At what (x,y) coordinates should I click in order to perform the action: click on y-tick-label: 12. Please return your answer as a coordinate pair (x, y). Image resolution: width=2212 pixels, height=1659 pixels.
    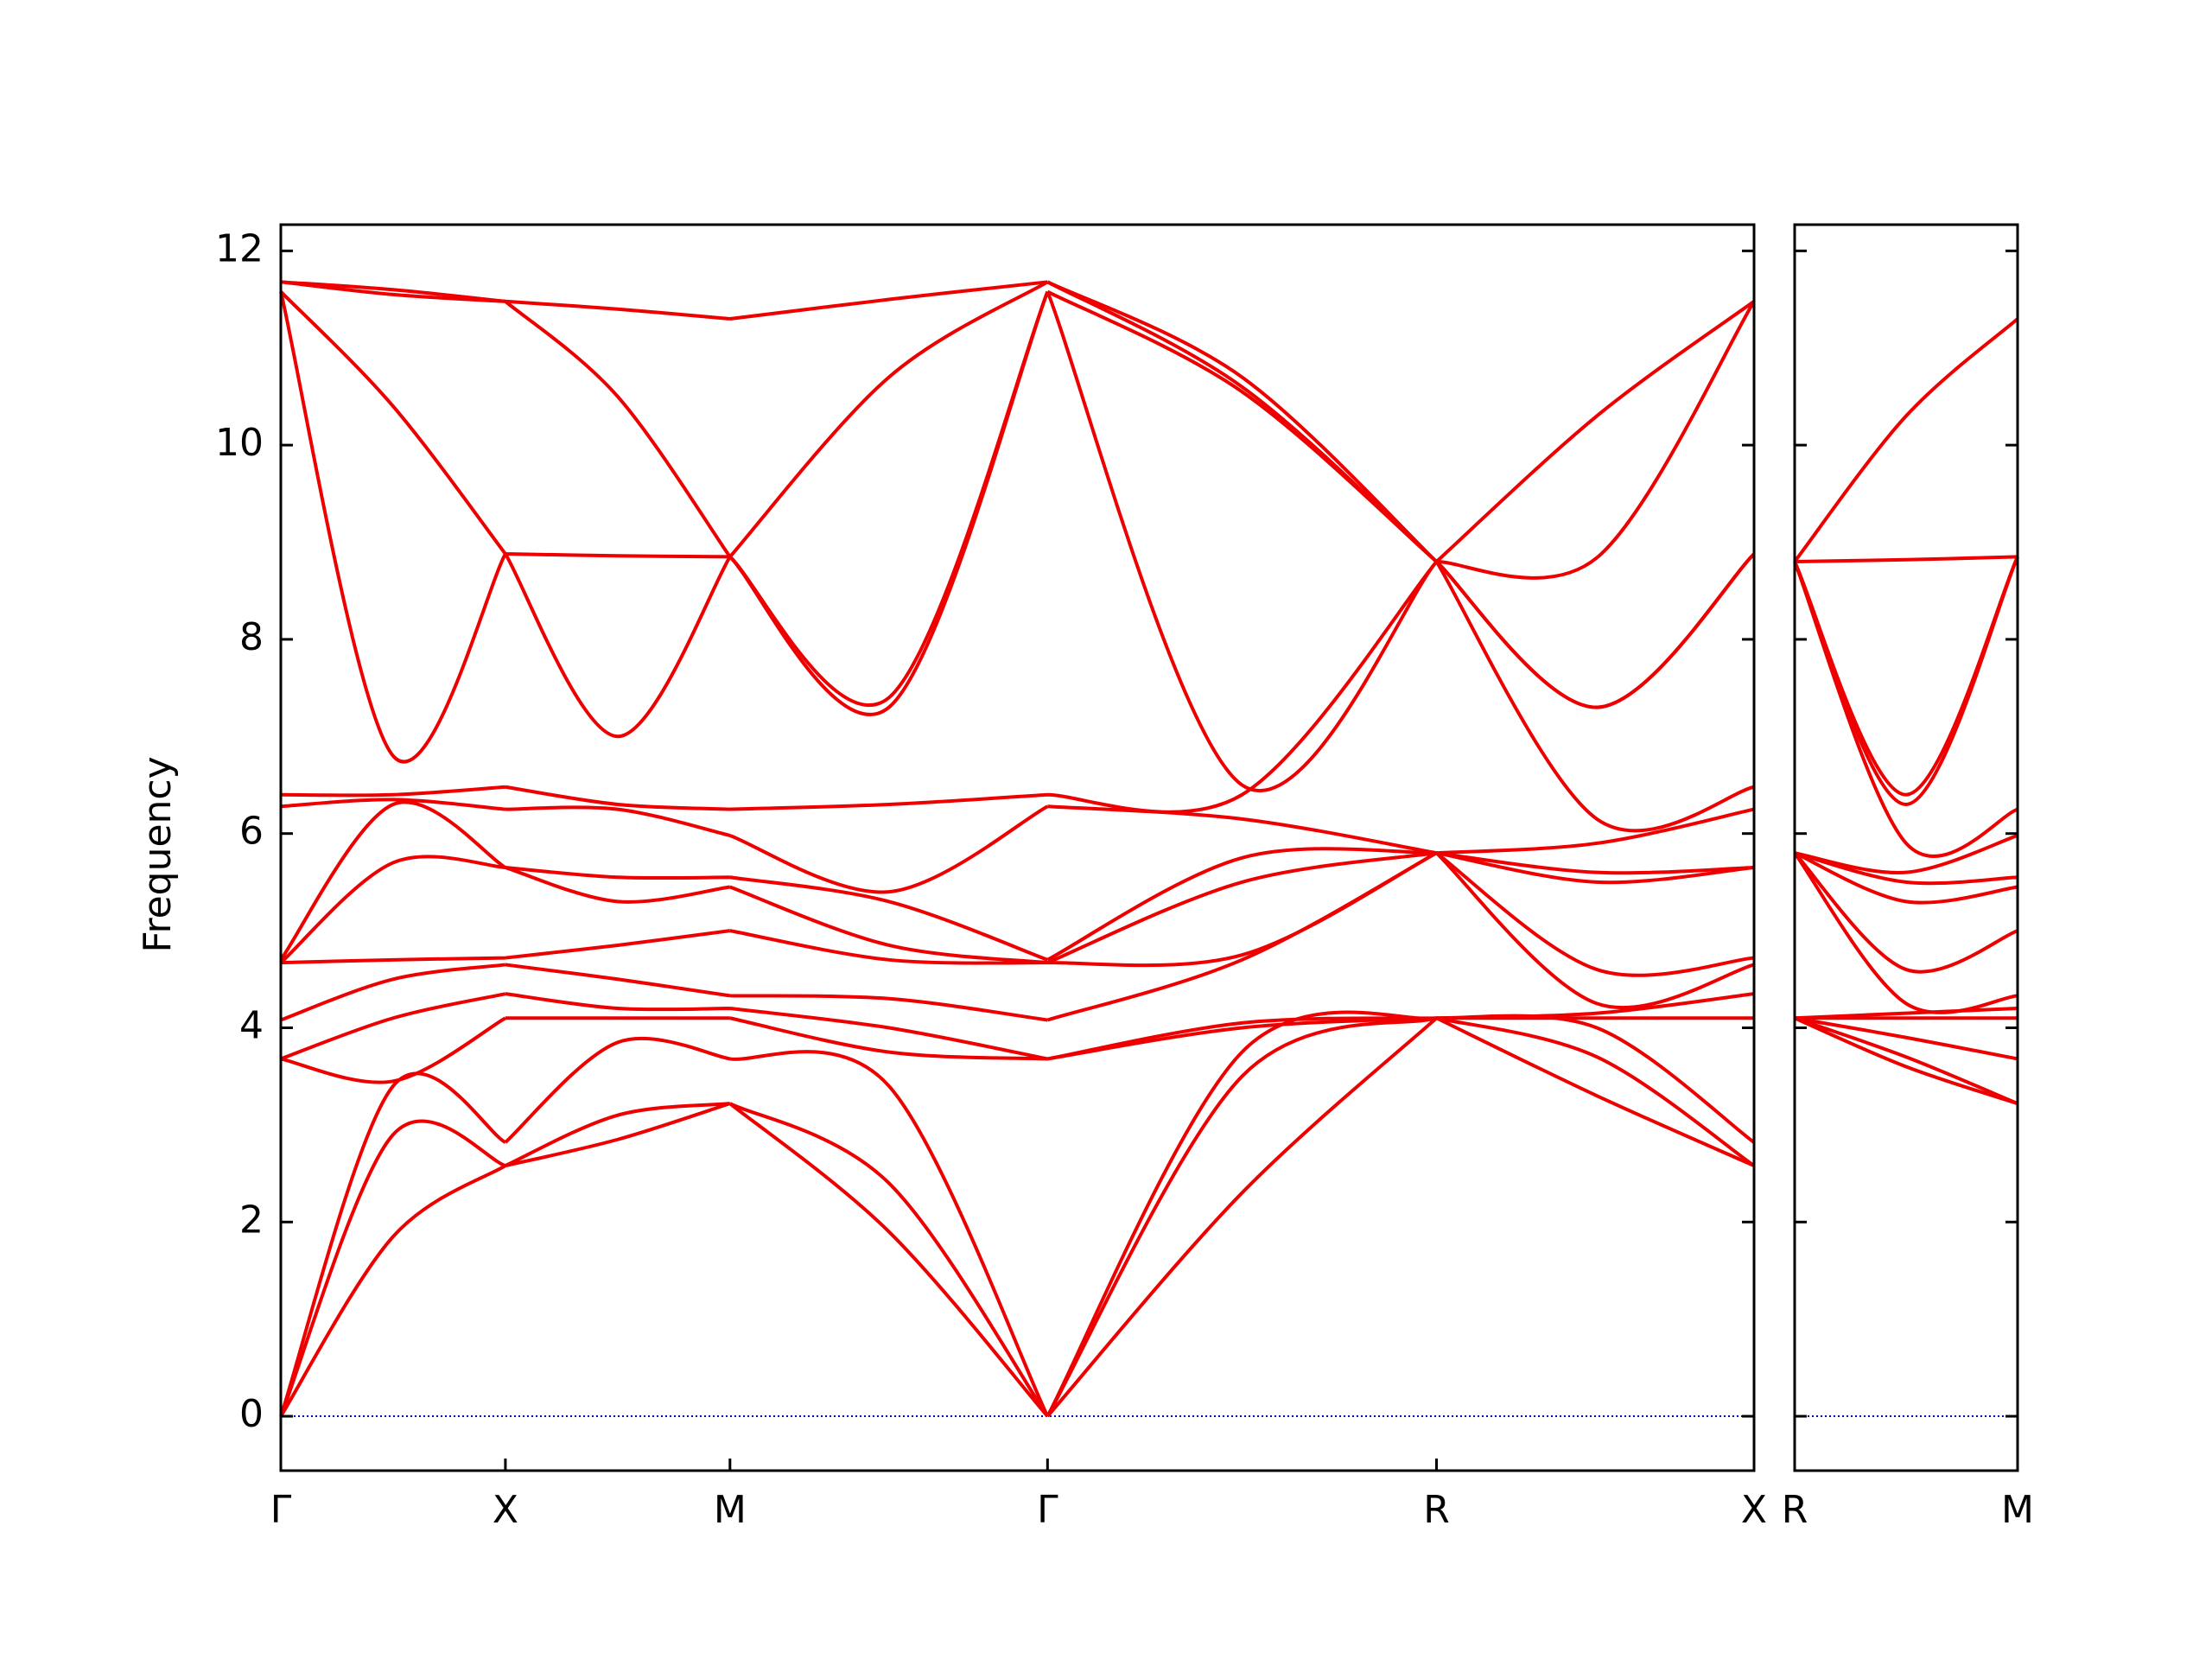
    Looking at the image, I should click on (239, 248).